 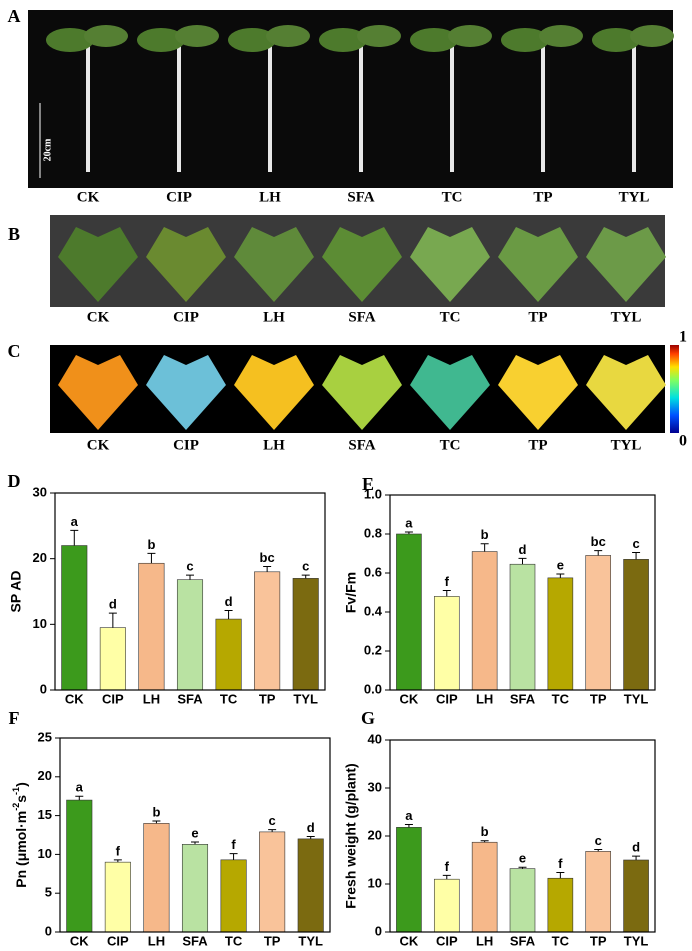 I want to click on y-axis-label-part: -2, so click(x=16, y=807).